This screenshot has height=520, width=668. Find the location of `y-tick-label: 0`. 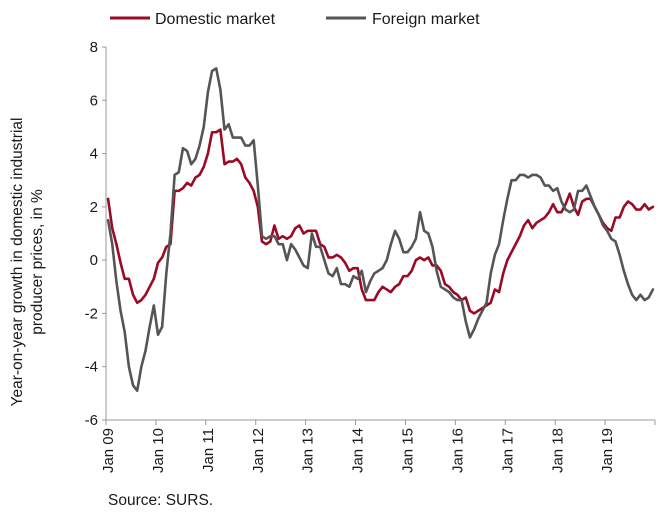

y-tick-label: 0 is located at coordinates (94, 260).